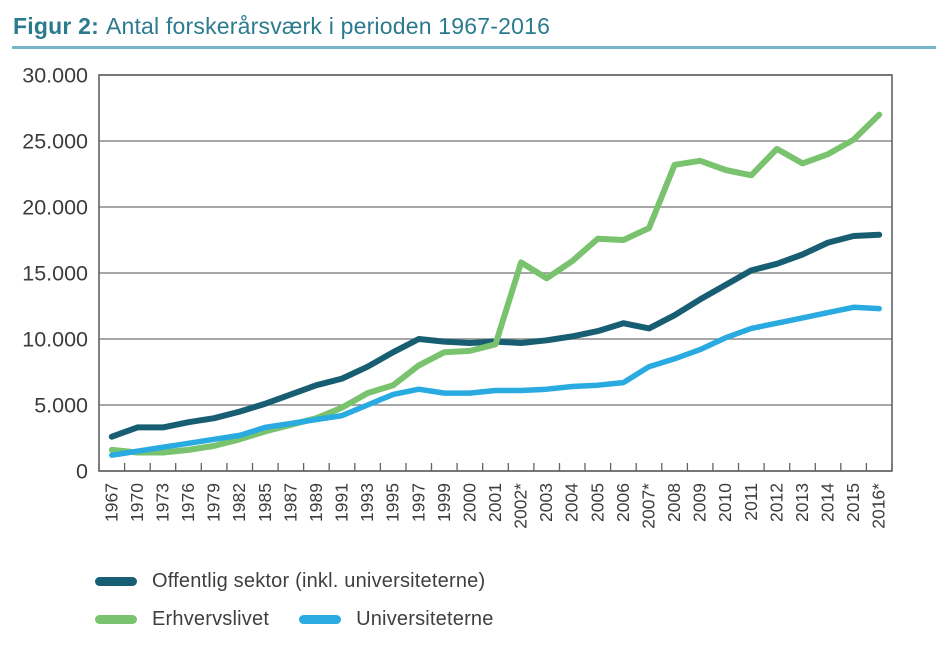 The width and height of the screenshot is (948, 651). What do you see at coordinates (828, 502) in the screenshot?
I see `x-tick-label: 2014` at bounding box center [828, 502].